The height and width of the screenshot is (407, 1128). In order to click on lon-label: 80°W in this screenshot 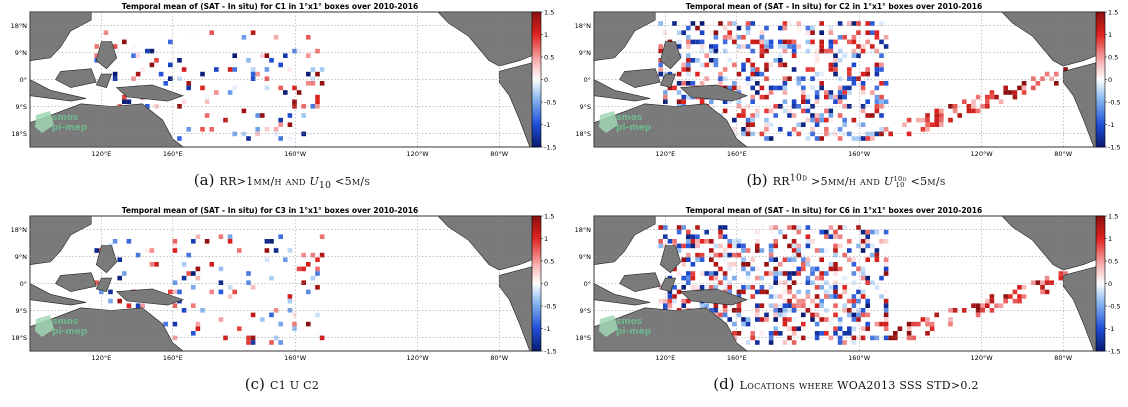, I will do `click(499, 358)`.